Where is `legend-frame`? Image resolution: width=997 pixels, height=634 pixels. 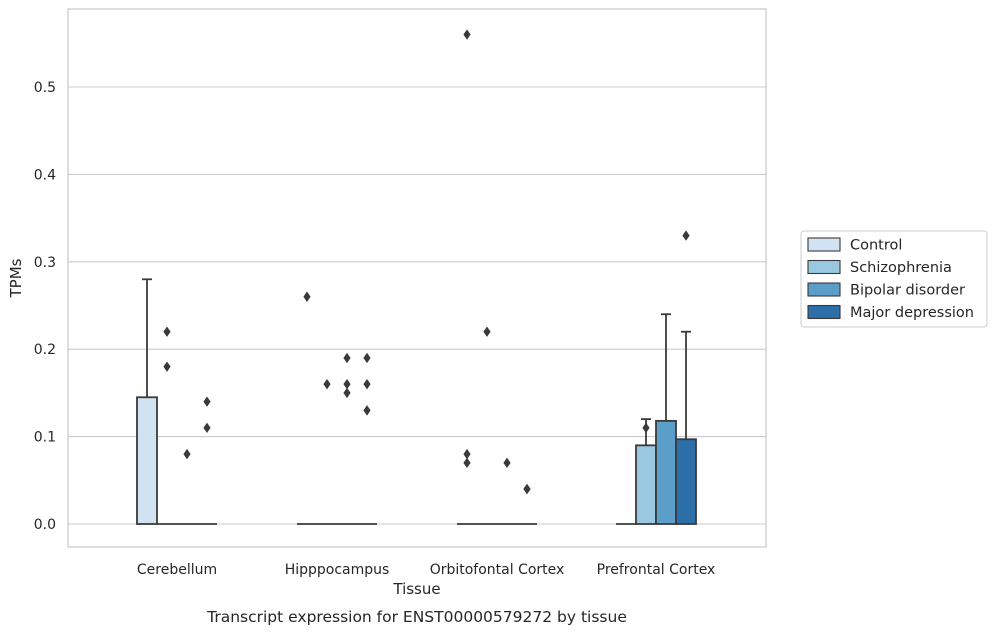 legend-frame is located at coordinates (894, 279).